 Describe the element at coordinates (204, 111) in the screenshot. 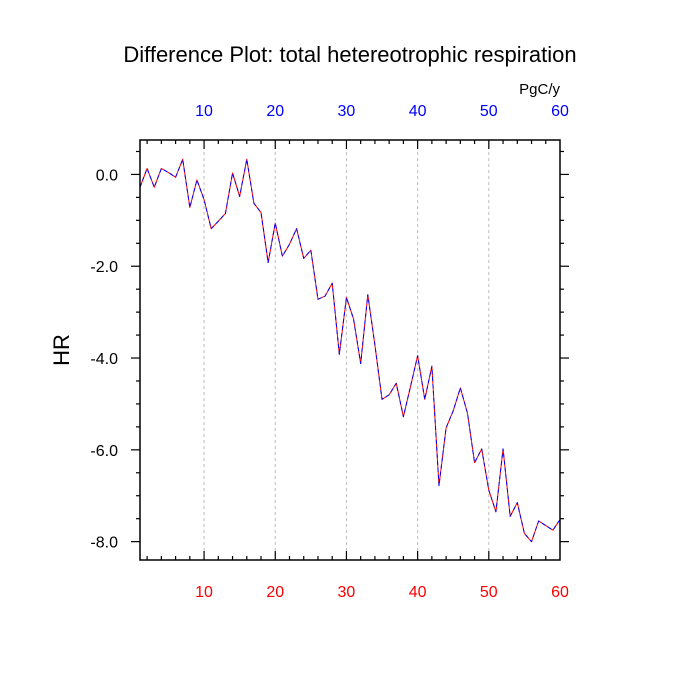

I see `x-tick-label-top: 10` at that location.